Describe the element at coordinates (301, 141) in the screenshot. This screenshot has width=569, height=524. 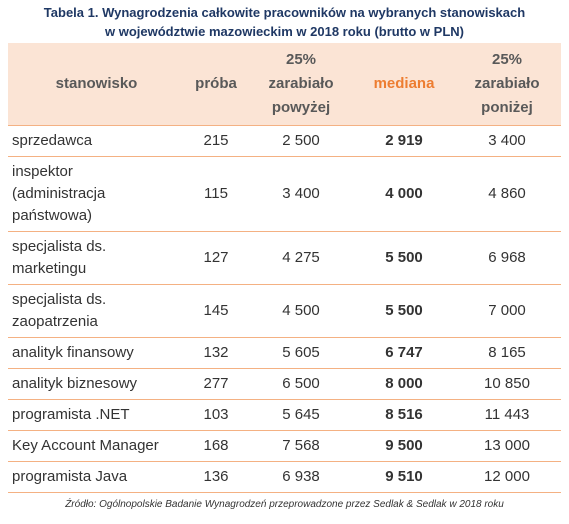
I see `value-cell: 2 500` at that location.